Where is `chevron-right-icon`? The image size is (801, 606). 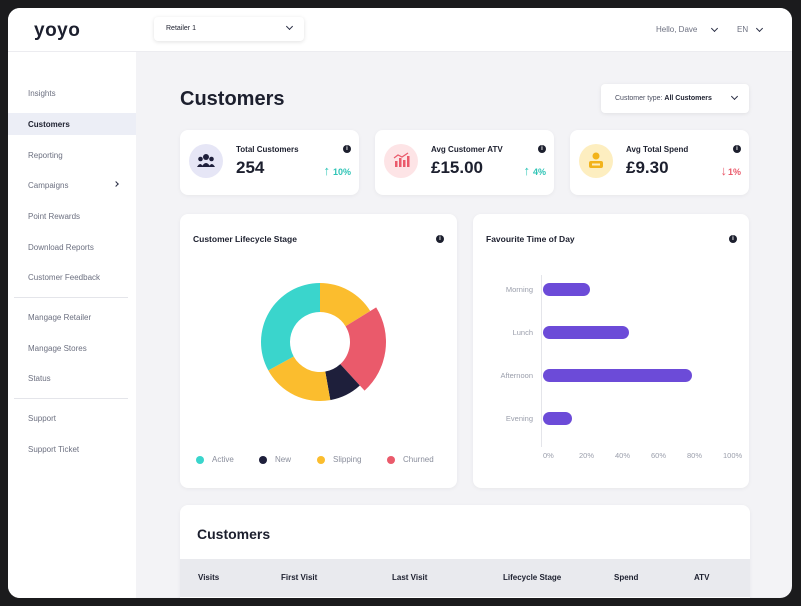
chevron-right-icon is located at coordinates (116, 184).